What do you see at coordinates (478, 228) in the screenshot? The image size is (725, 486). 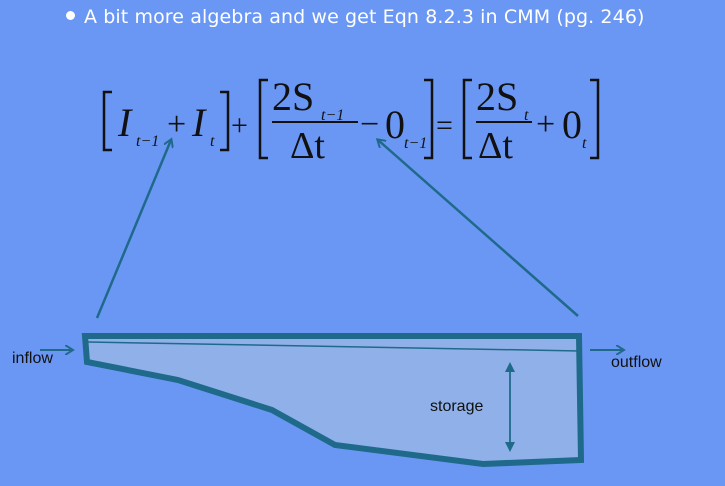 I see `storage-pointer-arrow` at bounding box center [478, 228].